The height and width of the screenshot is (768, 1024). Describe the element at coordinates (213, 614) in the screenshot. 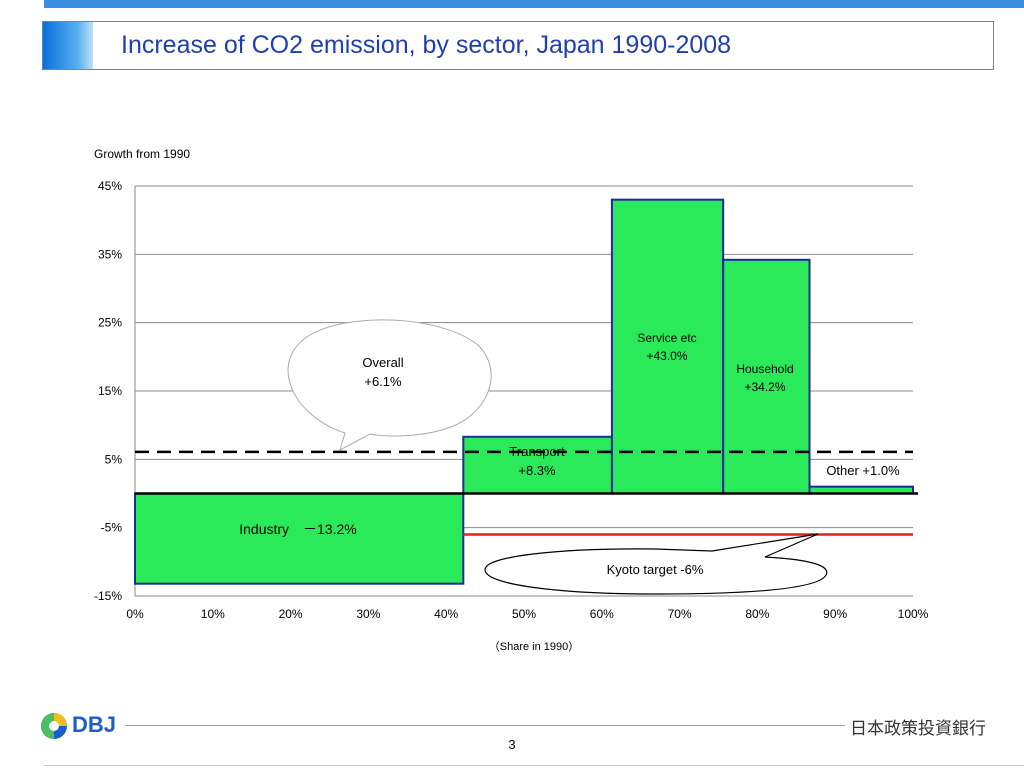

I see `x-tick-label: 10%` at that location.